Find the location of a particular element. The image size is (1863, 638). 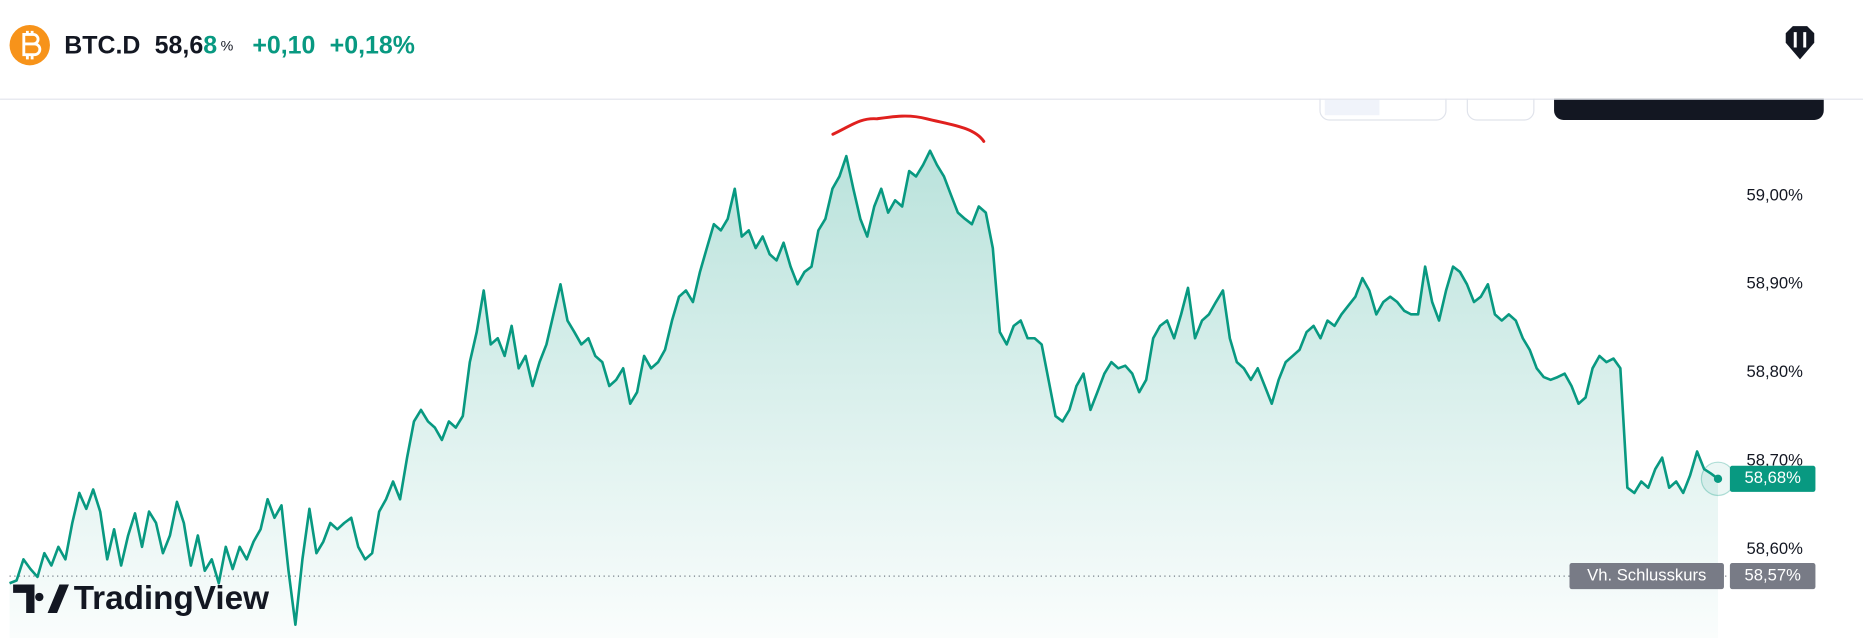

prev-close-name-box is located at coordinates (1646, 576).